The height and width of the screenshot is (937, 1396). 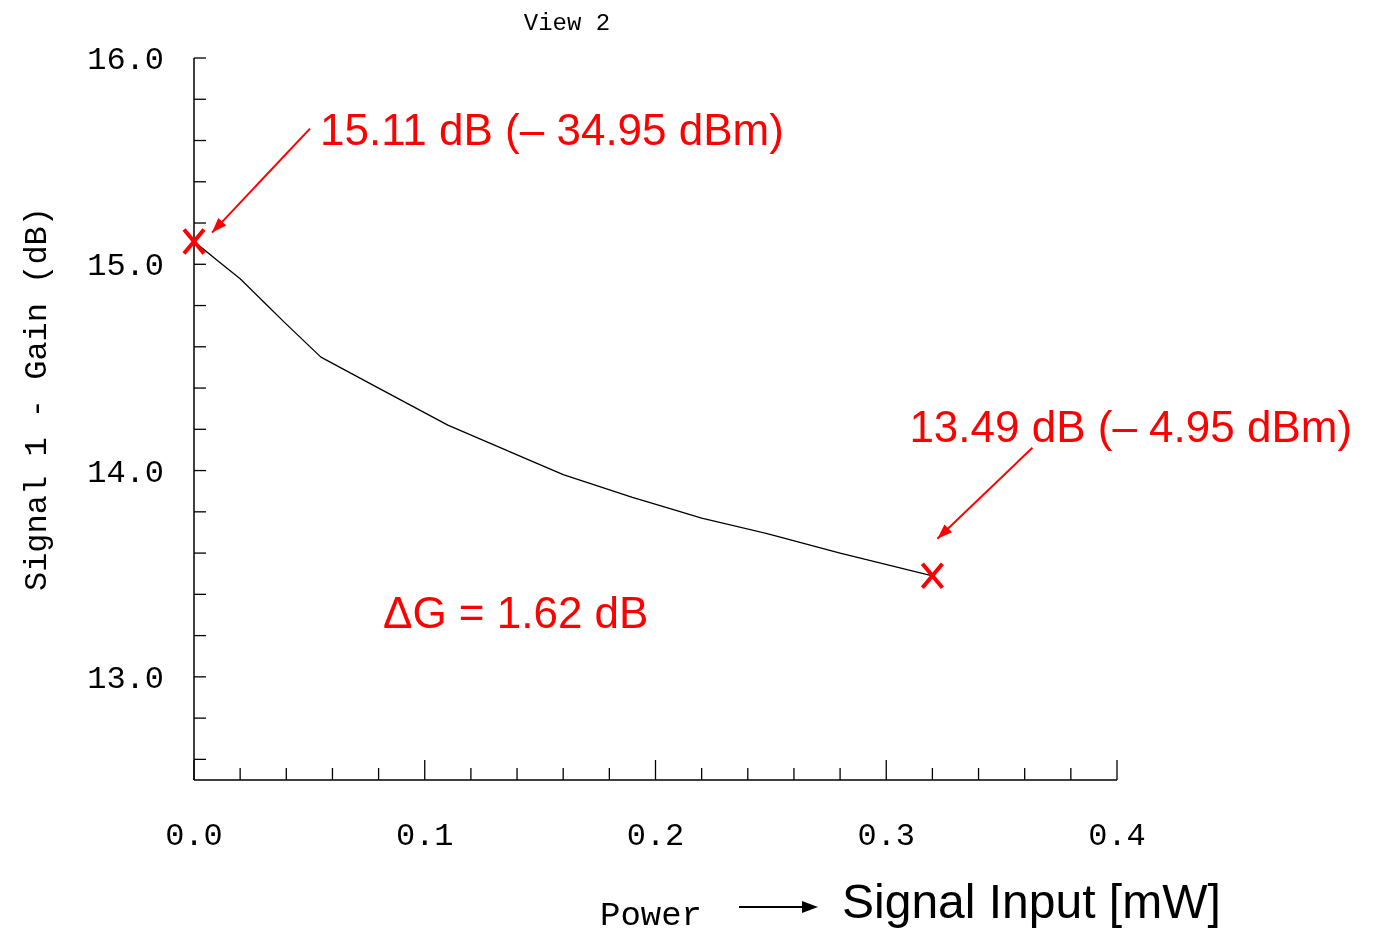 I want to click on x-tick-label: 0.4, so click(x=1117, y=836).